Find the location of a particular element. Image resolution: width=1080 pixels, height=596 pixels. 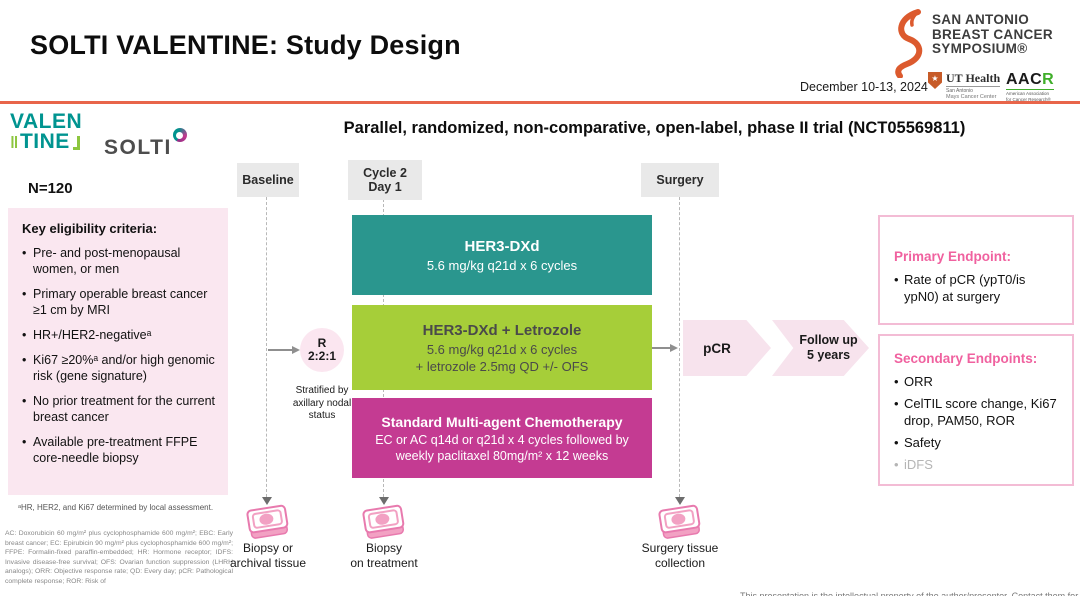

tissue-label-line: archival tissue is located at coordinates (268, 562).